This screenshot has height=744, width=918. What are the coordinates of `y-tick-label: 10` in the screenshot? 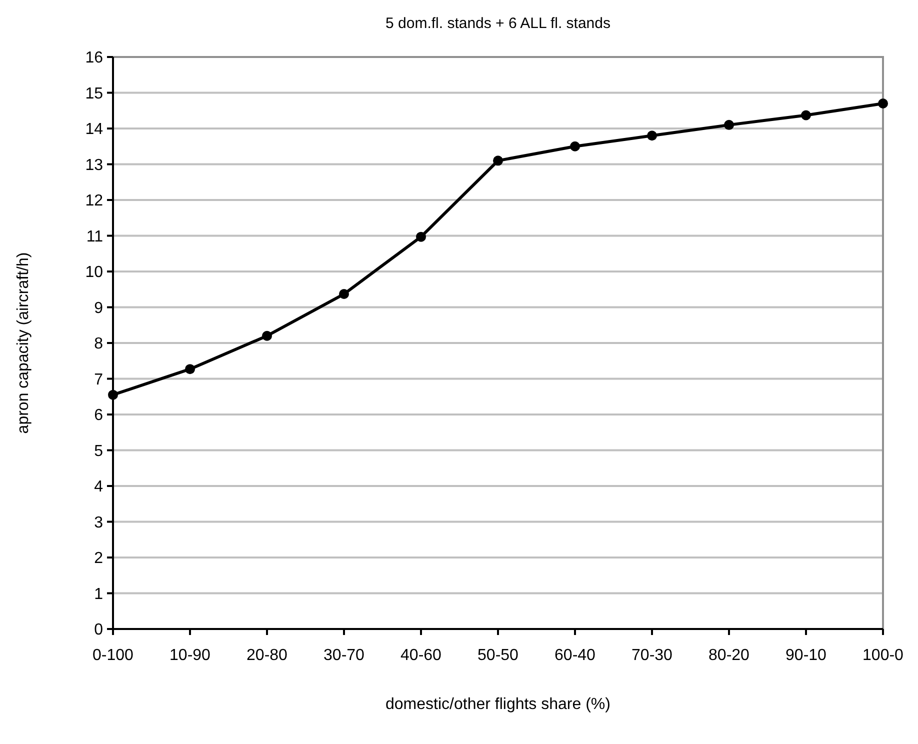 It's located at (94, 273).